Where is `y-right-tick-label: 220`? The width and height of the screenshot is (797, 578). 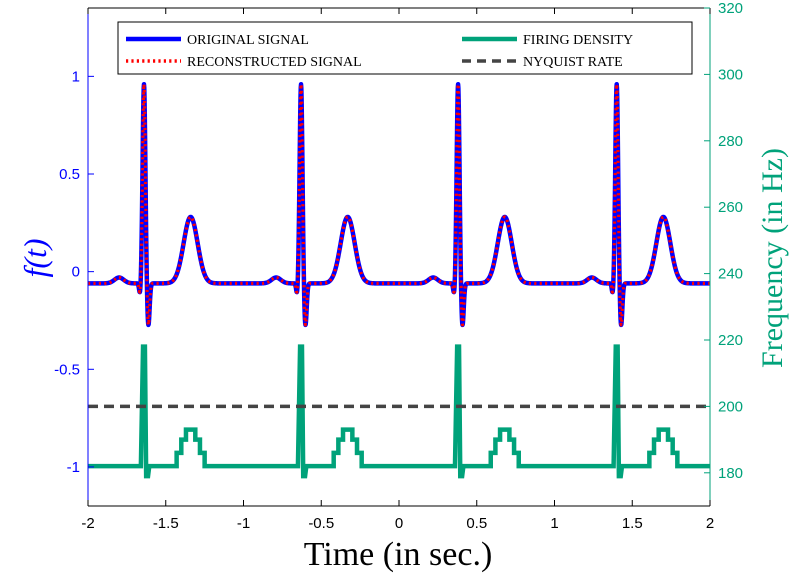 y-right-tick-label: 220 is located at coordinates (730, 340).